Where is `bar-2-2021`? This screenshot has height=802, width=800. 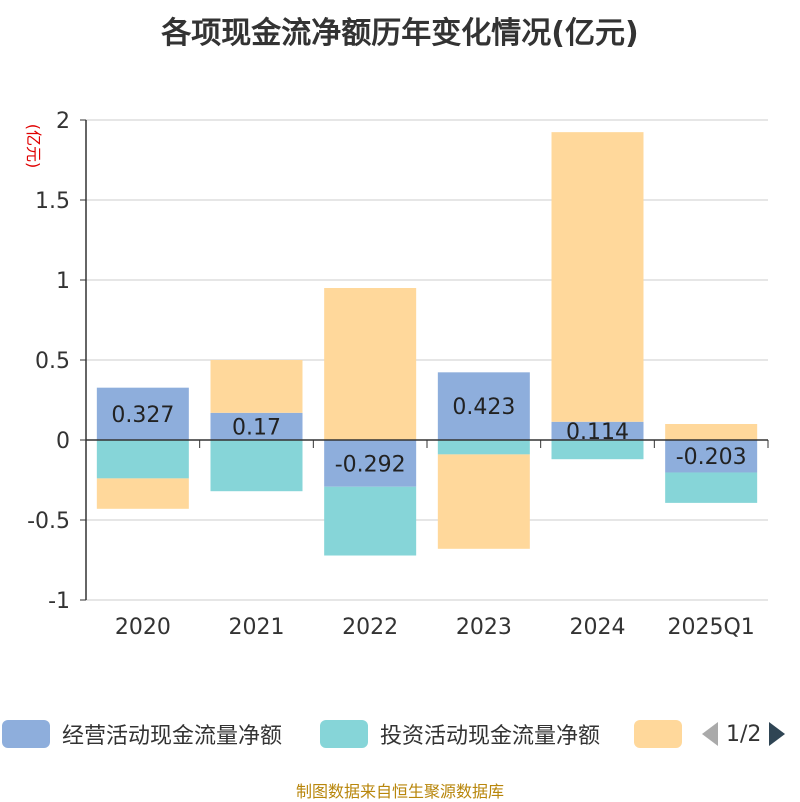
bar-2-2021 is located at coordinates (256, 466).